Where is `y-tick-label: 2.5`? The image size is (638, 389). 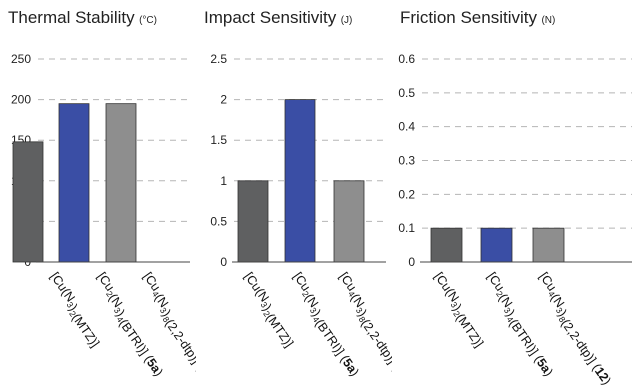
y-tick-label: 2.5 is located at coordinates (218, 59).